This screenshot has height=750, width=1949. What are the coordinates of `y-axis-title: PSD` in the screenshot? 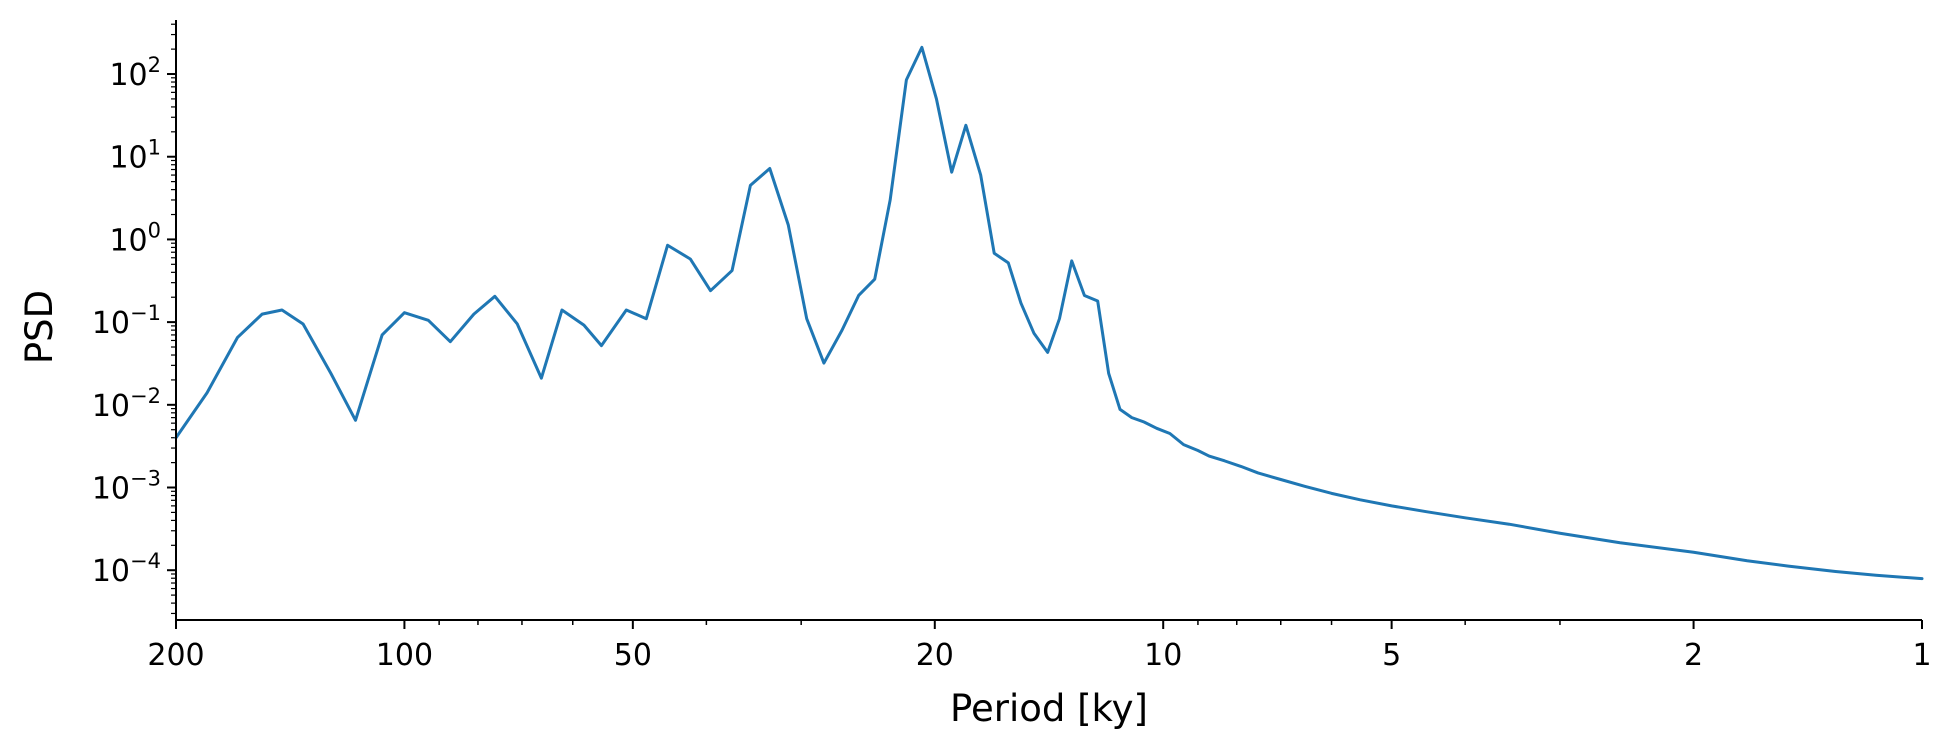 It's located at (39, 327).